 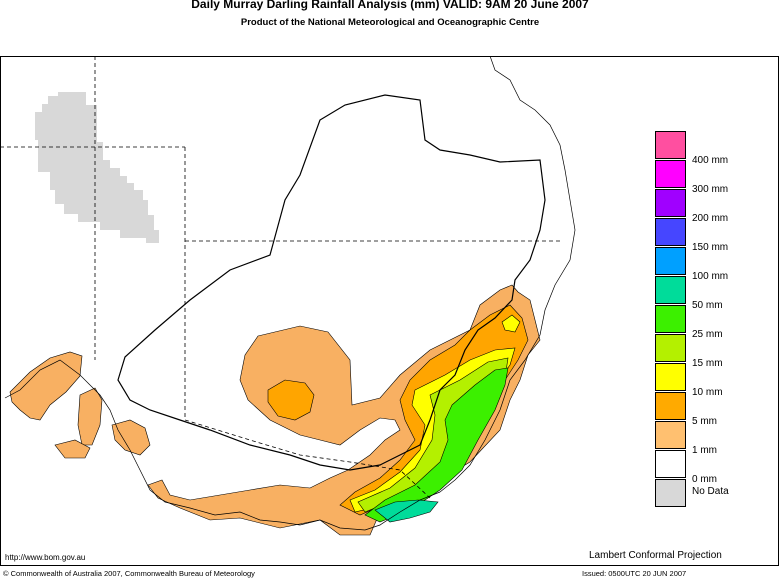 I want to click on rain-25mm, so click(x=436, y=445).